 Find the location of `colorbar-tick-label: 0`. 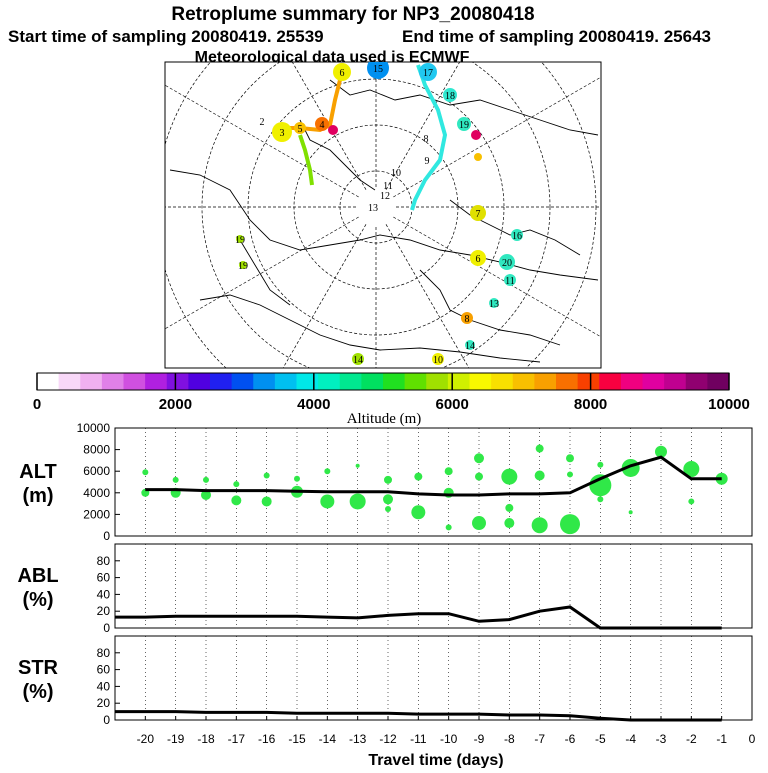

colorbar-tick-label: 0 is located at coordinates (37, 404).